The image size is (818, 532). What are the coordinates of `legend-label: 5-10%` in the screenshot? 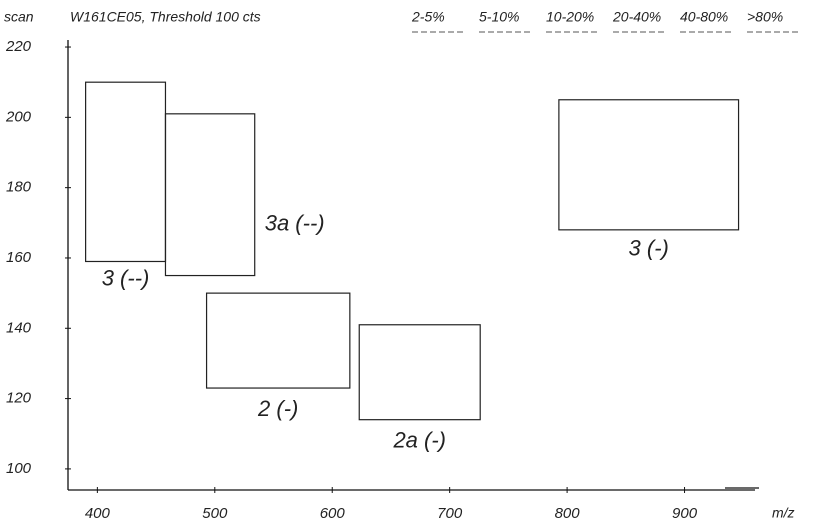 It's located at (499, 17).